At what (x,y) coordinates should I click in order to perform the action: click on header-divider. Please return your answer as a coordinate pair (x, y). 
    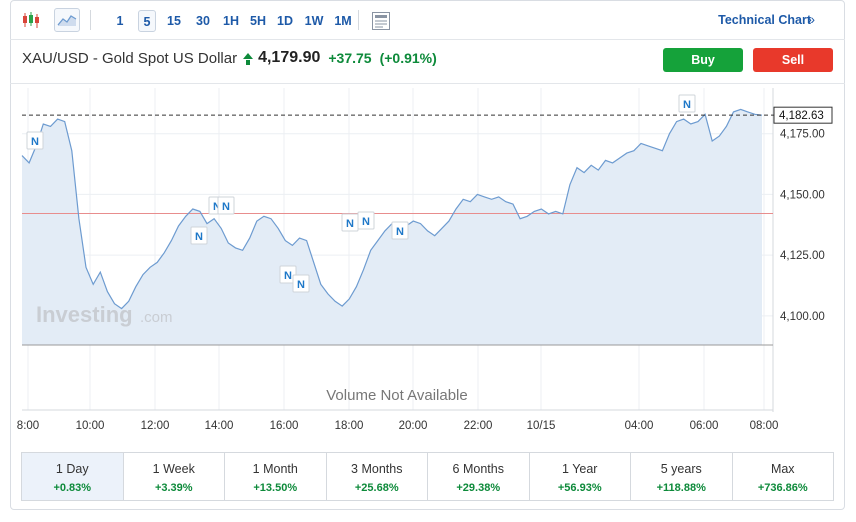
    Looking at the image, I should click on (427, 83).